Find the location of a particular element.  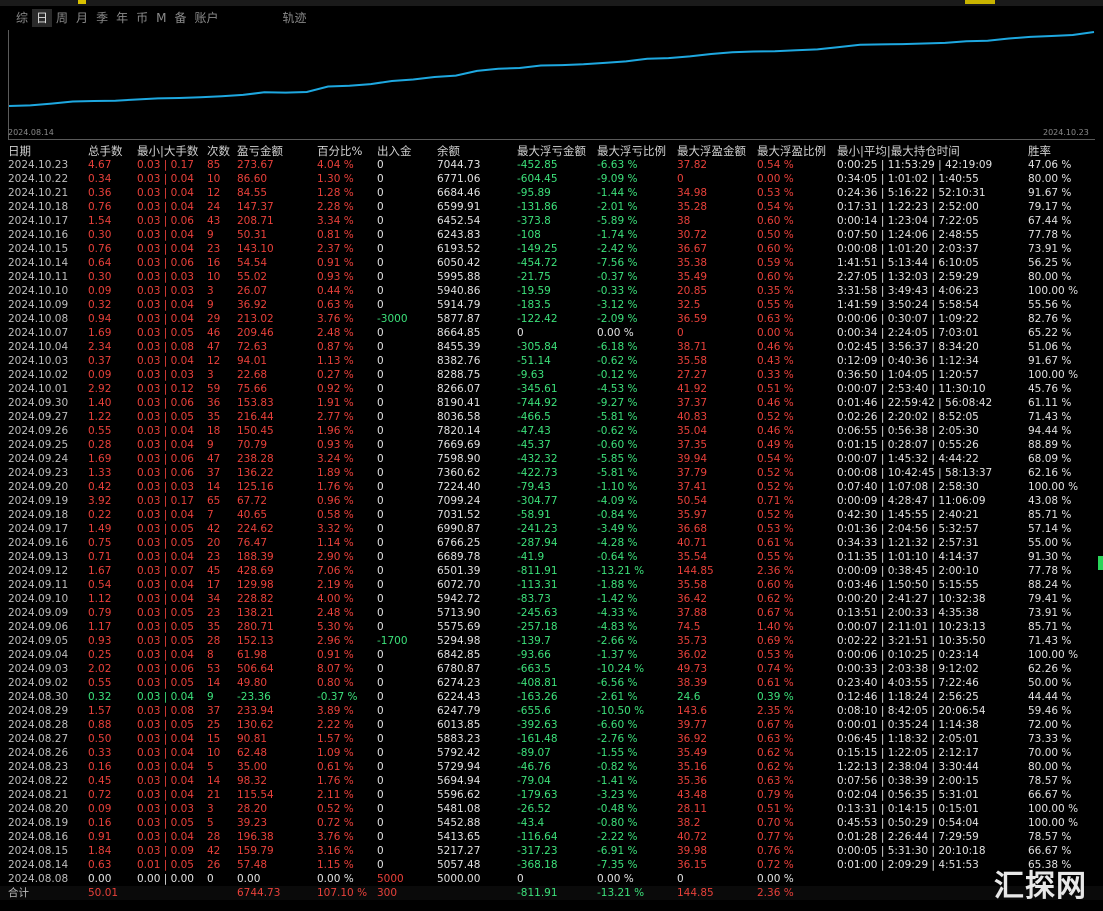

cell-col4: 62.48 is located at coordinates (252, 753).